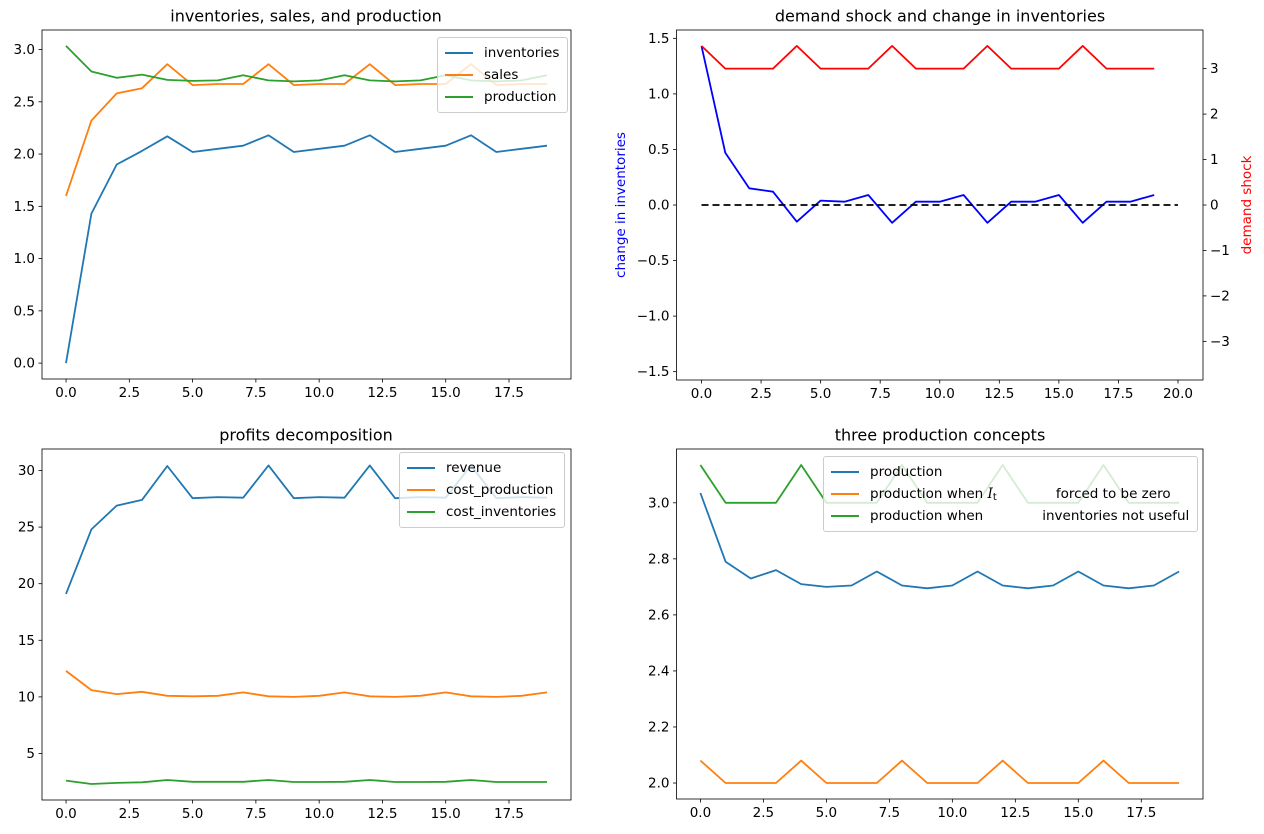 The width and height of the screenshot is (1264, 834). I want to click on legend-item: inventories, so click(502, 53).